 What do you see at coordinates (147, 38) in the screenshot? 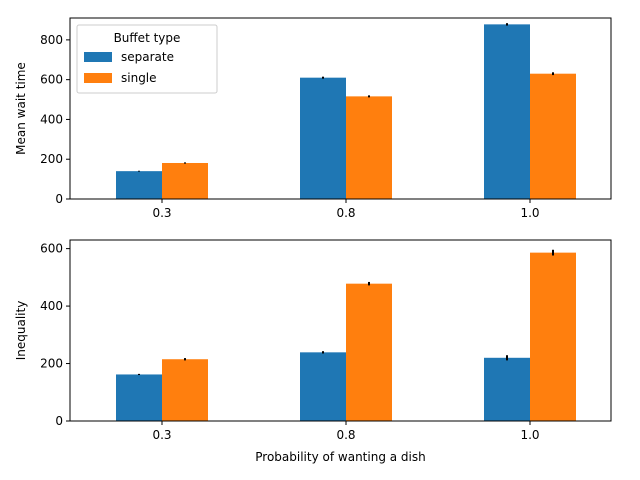
I see `legend-title: Buffet type` at bounding box center [147, 38].